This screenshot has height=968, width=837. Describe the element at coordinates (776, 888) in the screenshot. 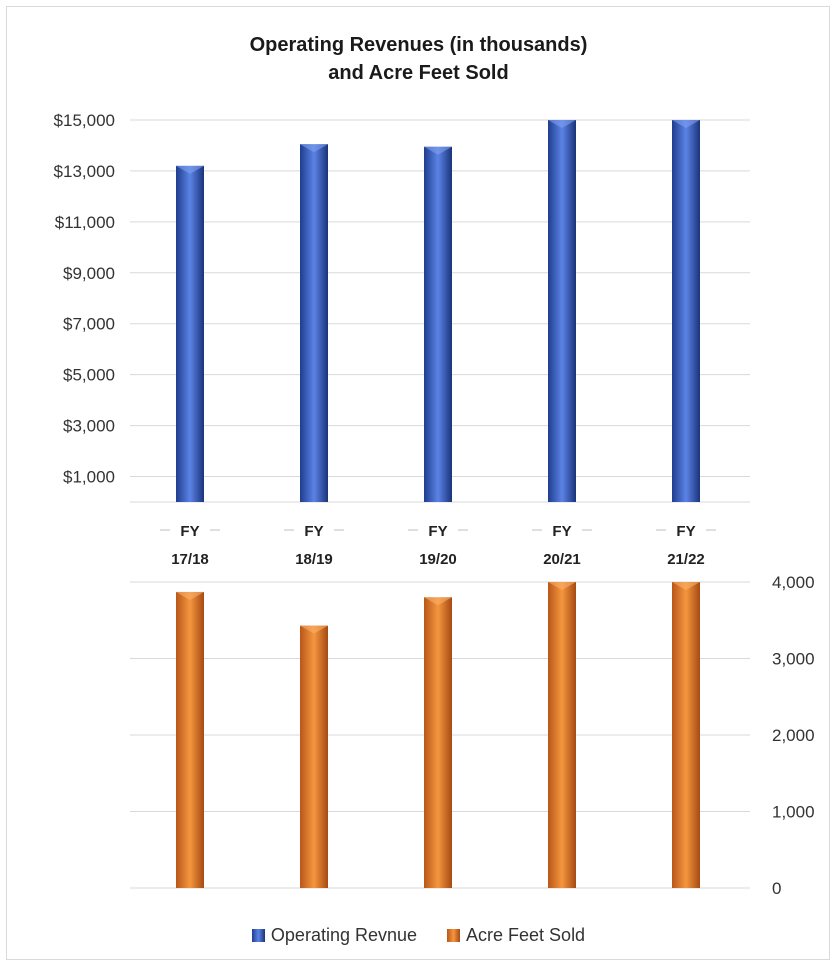

I see `y2-tick-label: 0` at that location.